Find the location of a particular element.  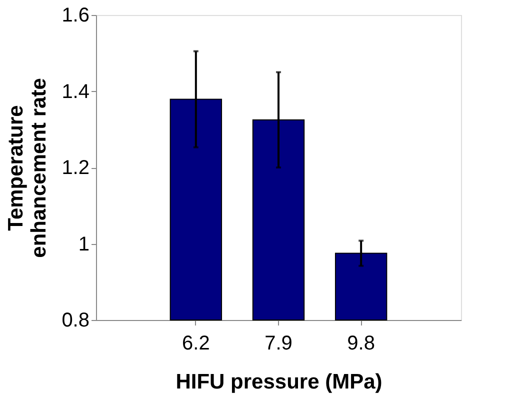

y-tick-label: 1.2 is located at coordinates (76, 168).